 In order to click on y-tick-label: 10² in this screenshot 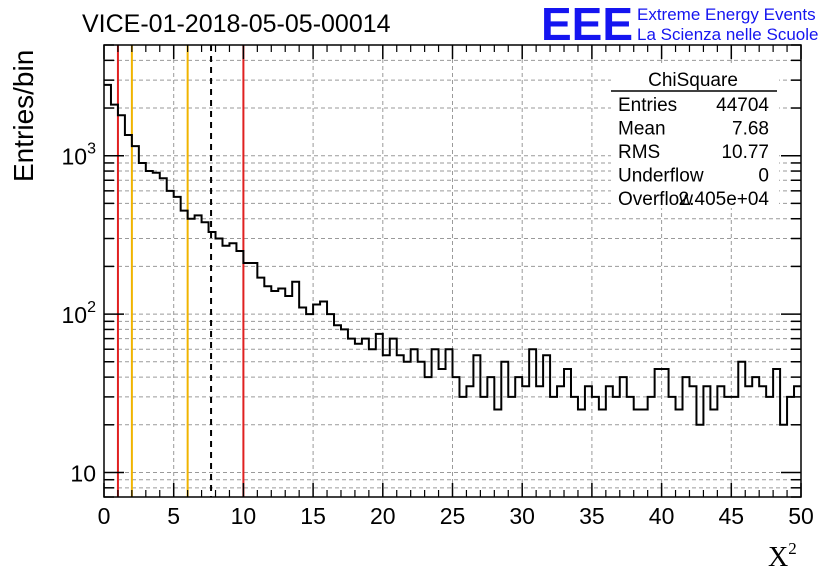, I will do `click(79, 313)`.